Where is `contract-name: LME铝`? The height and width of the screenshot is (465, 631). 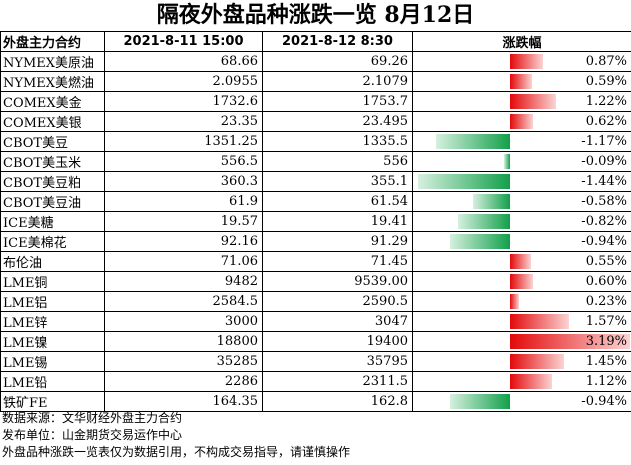
contract-name: LME铝 is located at coordinates (52, 301).